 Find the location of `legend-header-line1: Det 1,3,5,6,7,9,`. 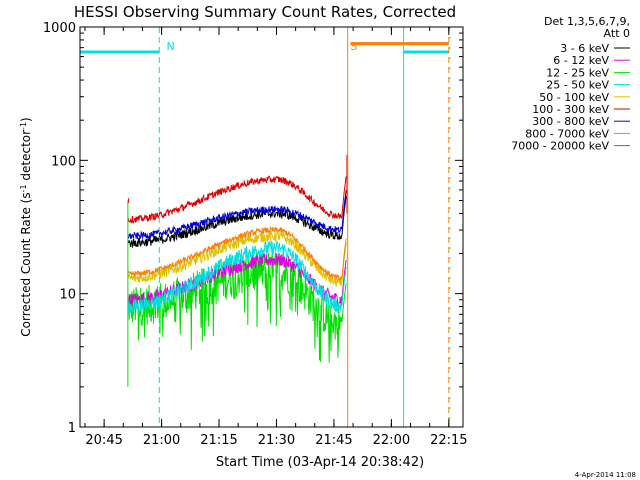

legend-header-line1: Det 1,3,5,6,7,9, is located at coordinates (587, 21).